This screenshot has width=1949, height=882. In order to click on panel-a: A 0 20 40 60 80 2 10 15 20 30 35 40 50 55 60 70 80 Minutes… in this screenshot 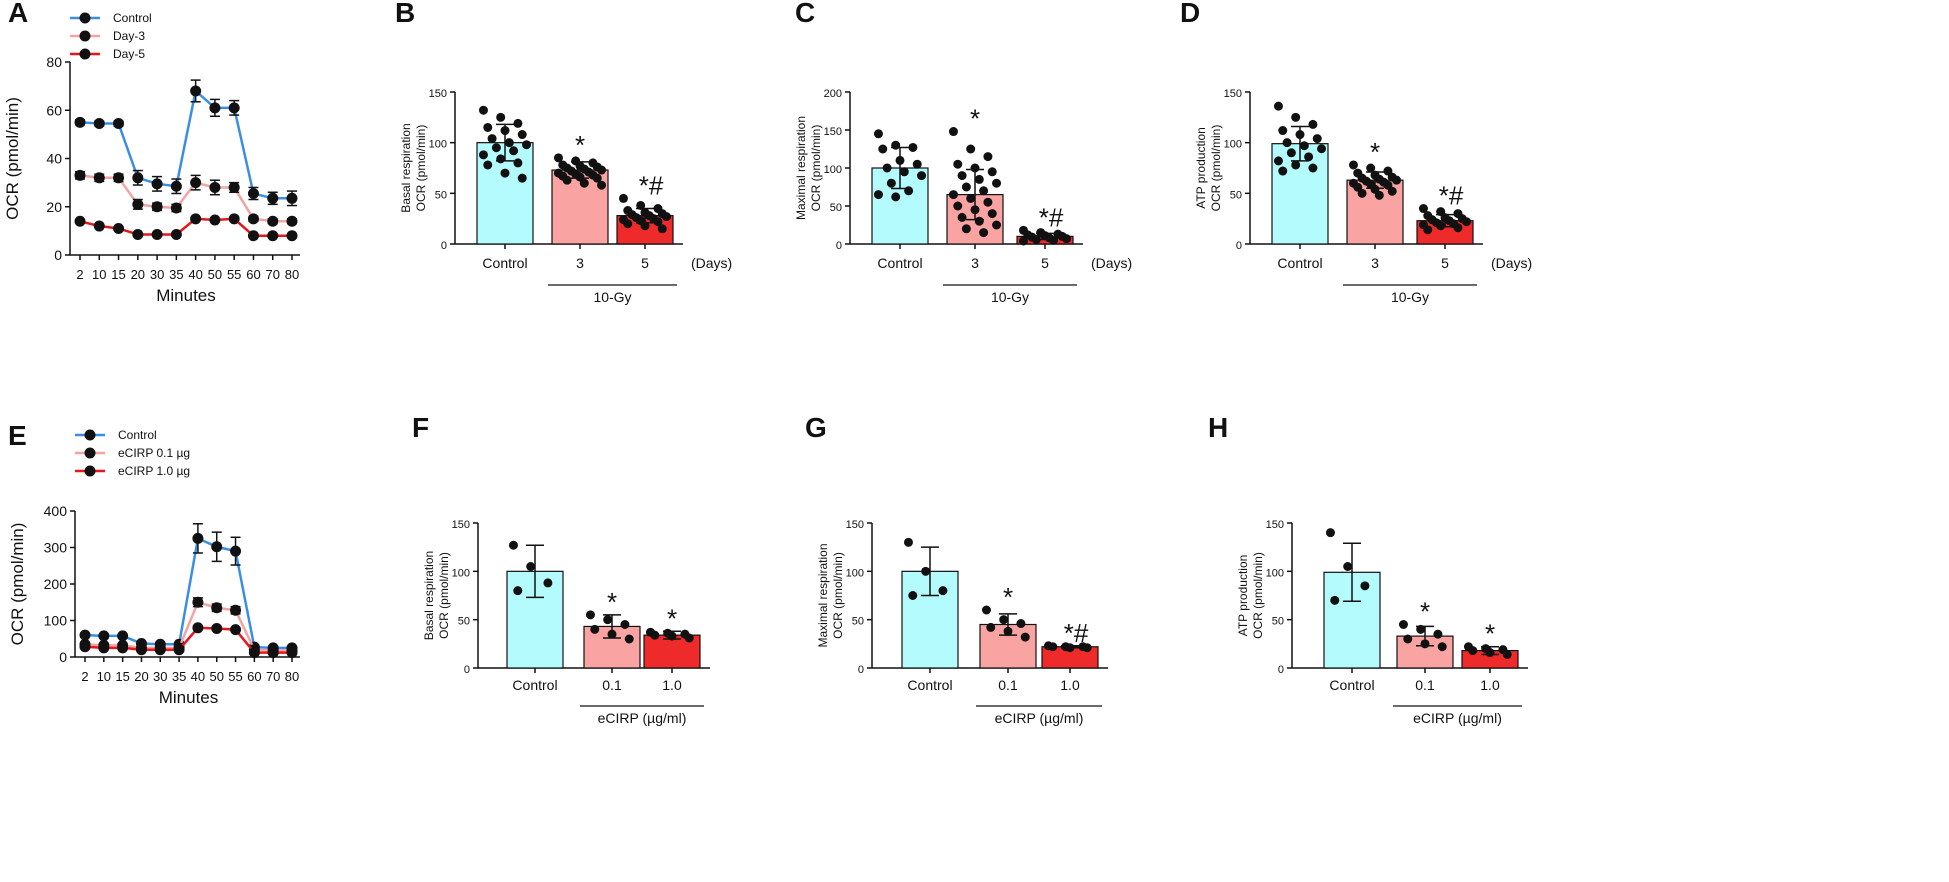, I will do `click(151, 152)`.